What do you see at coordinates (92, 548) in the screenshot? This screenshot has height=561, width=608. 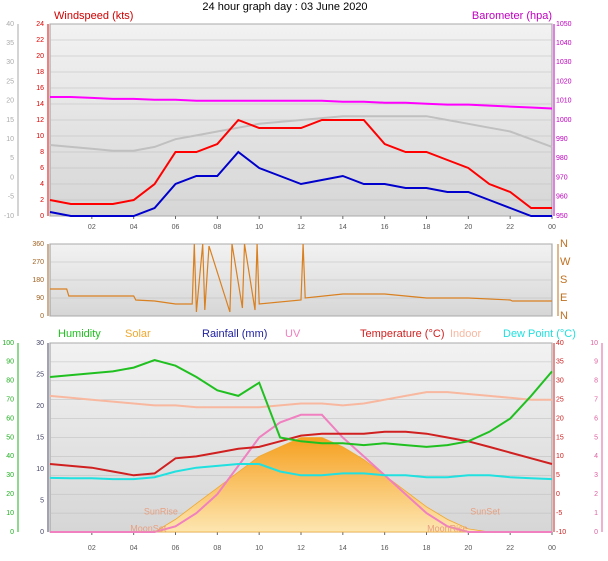 I see `x-tick-label: 02` at bounding box center [92, 548].